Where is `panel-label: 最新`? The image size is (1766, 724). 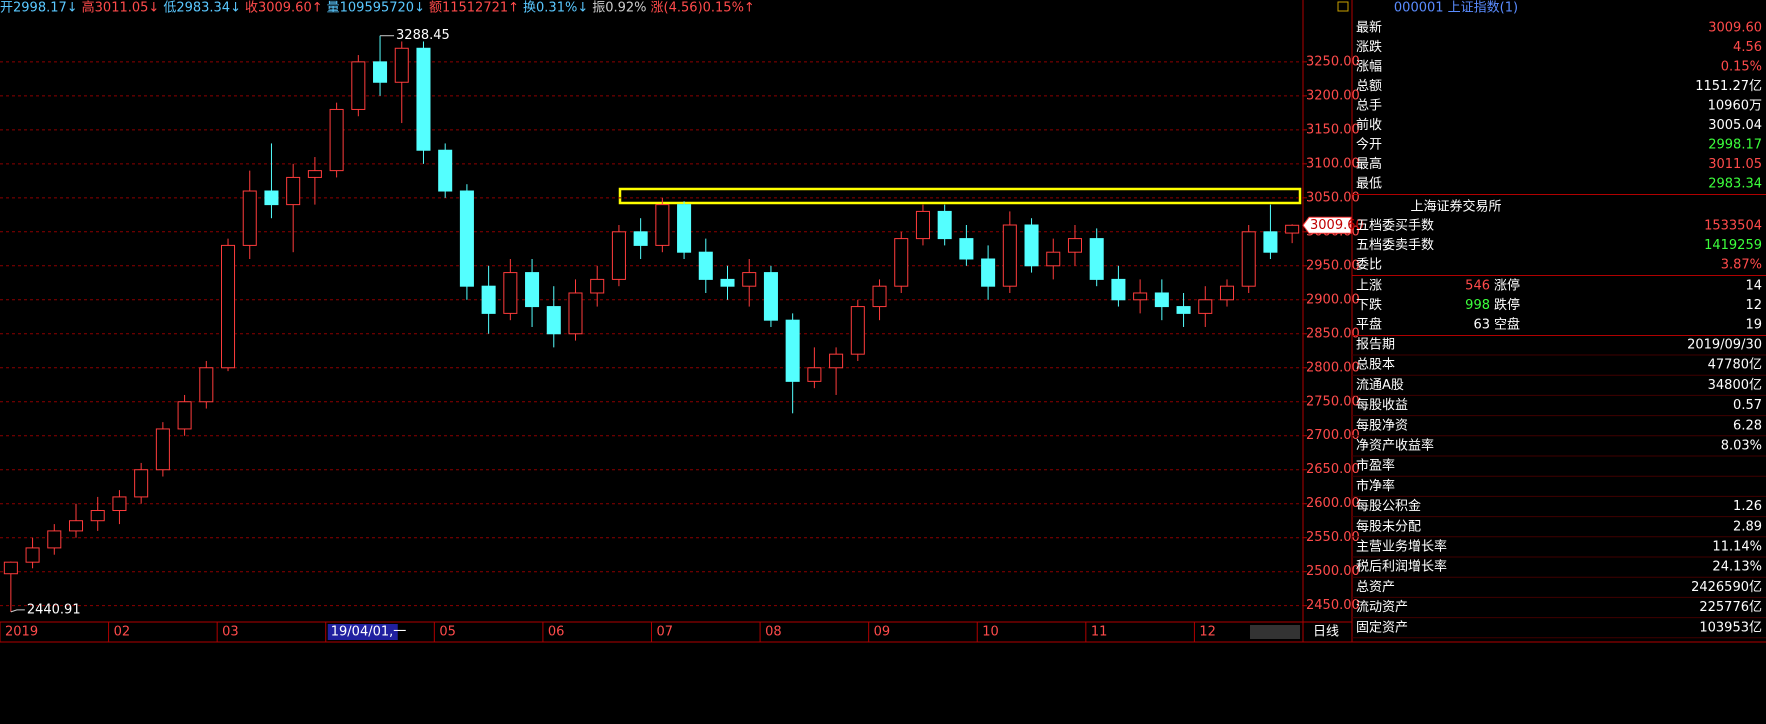
panel-label: 最新 is located at coordinates (1369, 28).